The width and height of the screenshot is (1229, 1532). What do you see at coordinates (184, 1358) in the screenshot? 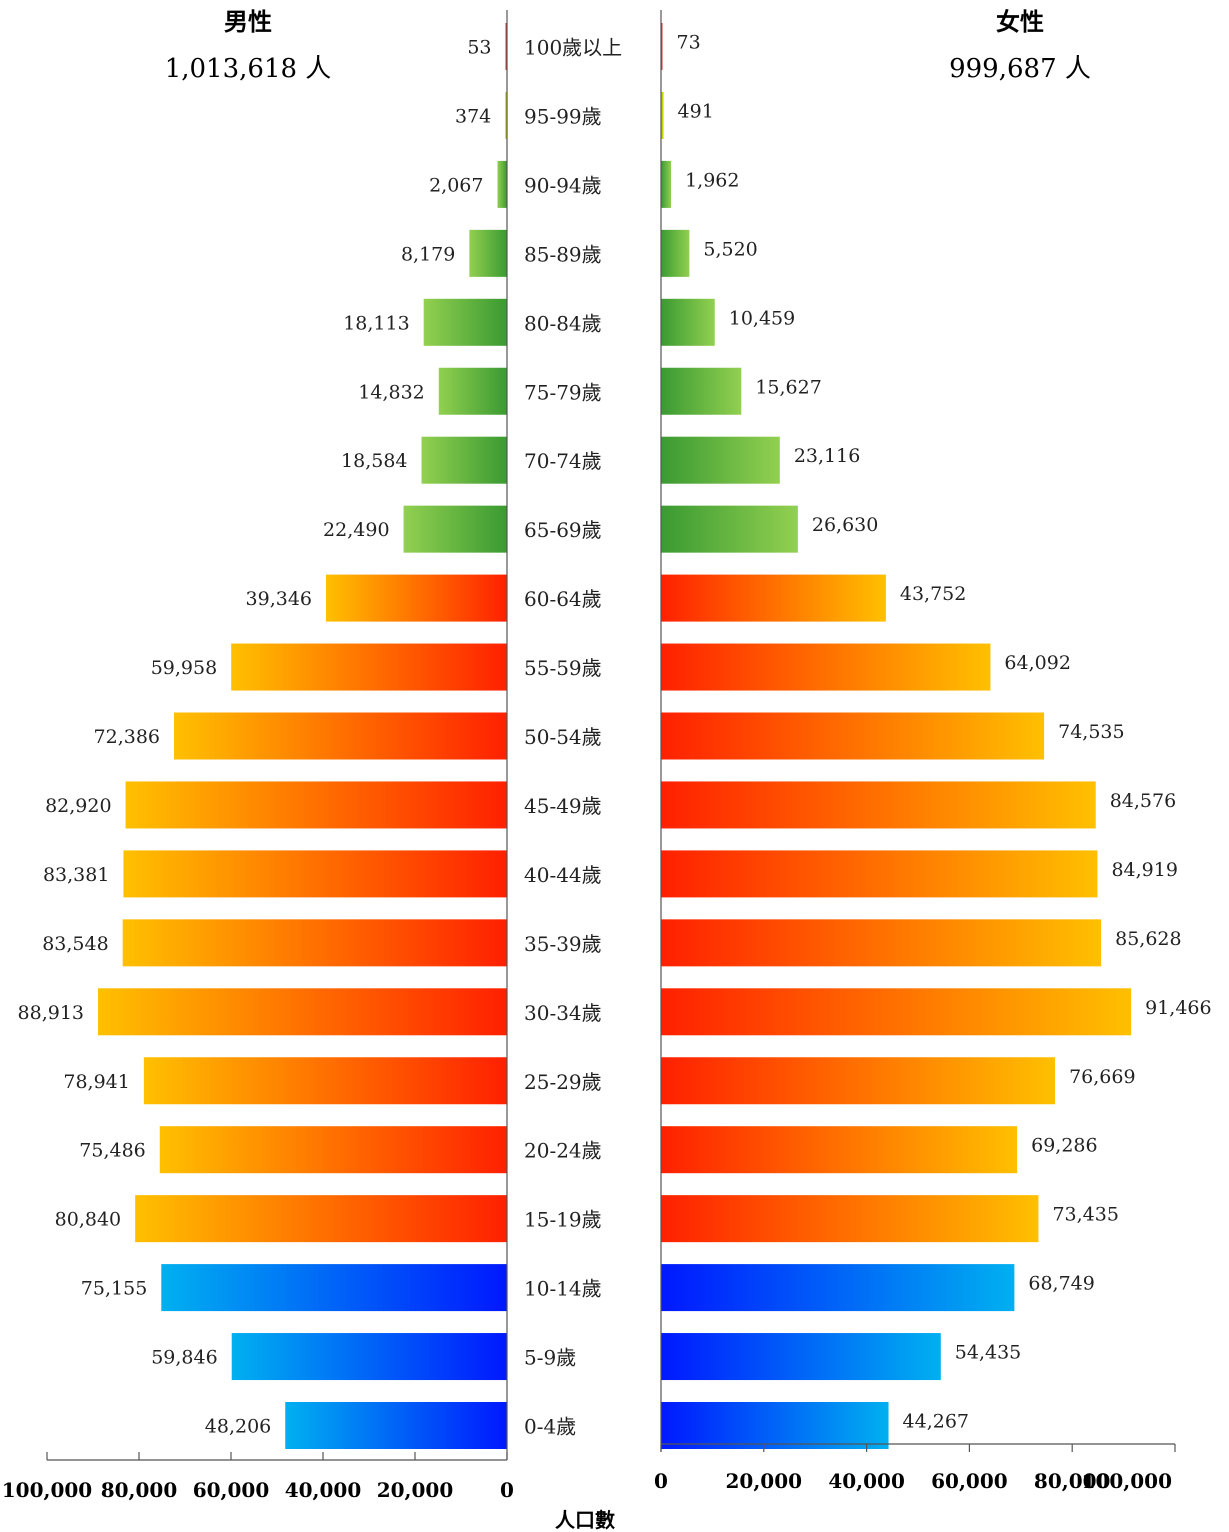
I see `male-value-label: 59,846` at bounding box center [184, 1358].